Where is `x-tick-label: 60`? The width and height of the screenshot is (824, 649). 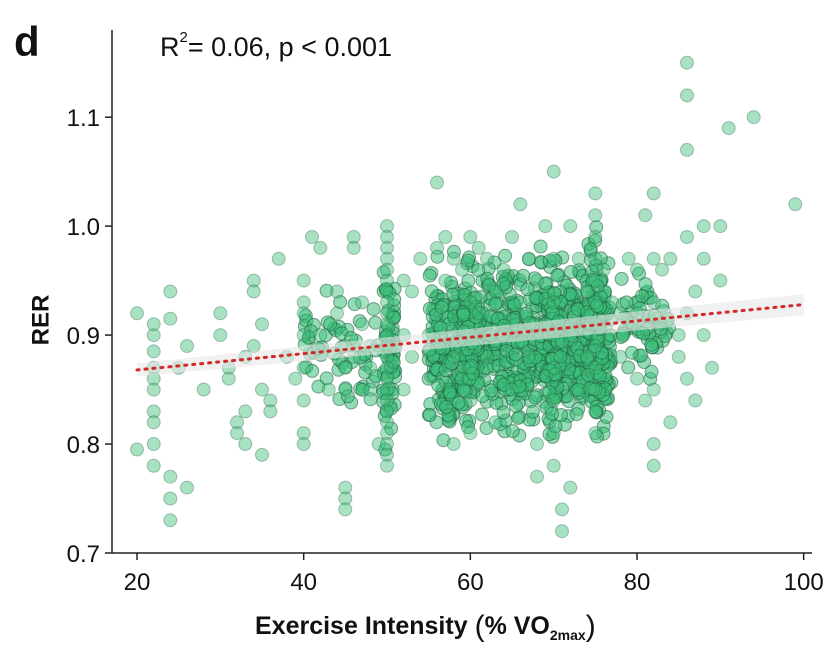 x-tick-label: 60 is located at coordinates (470, 582).